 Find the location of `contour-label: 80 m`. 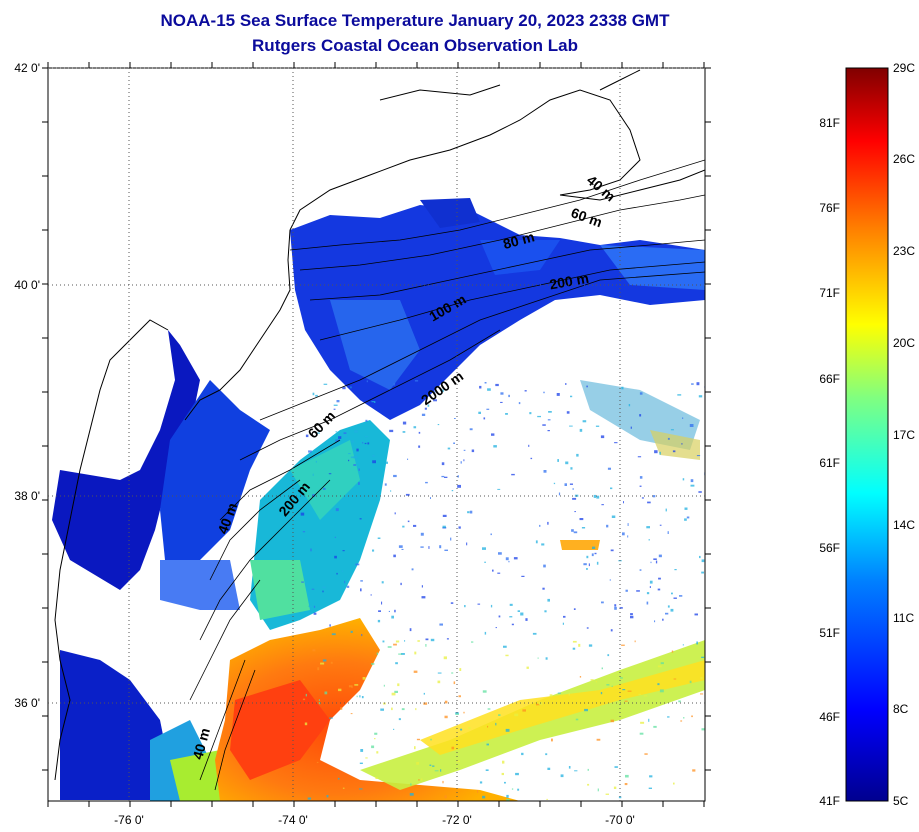

contour-label: 80 m is located at coordinates (518, 240).